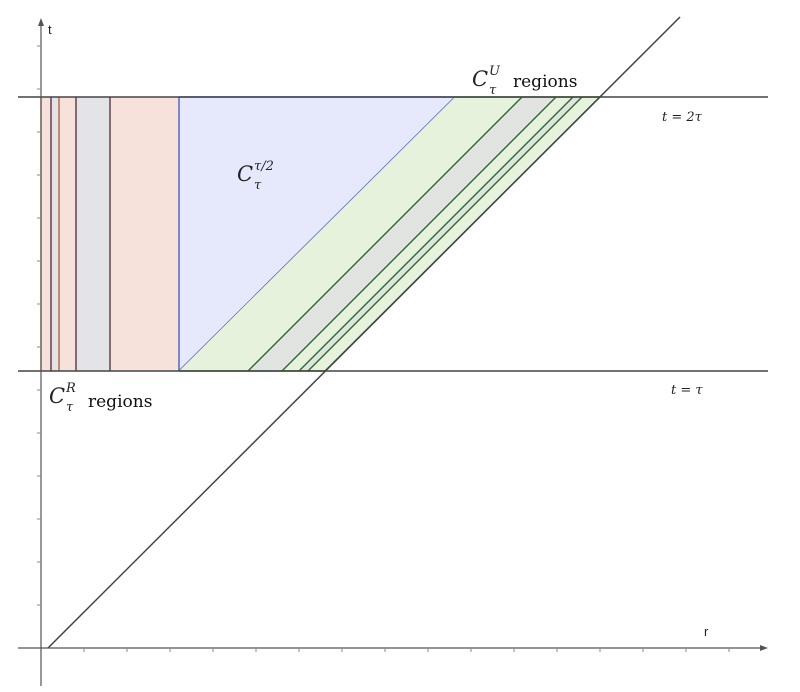 This screenshot has width=800, height=692. Describe the element at coordinates (245, 174) in the screenshot. I see `c-half-symbol: C` at that location.